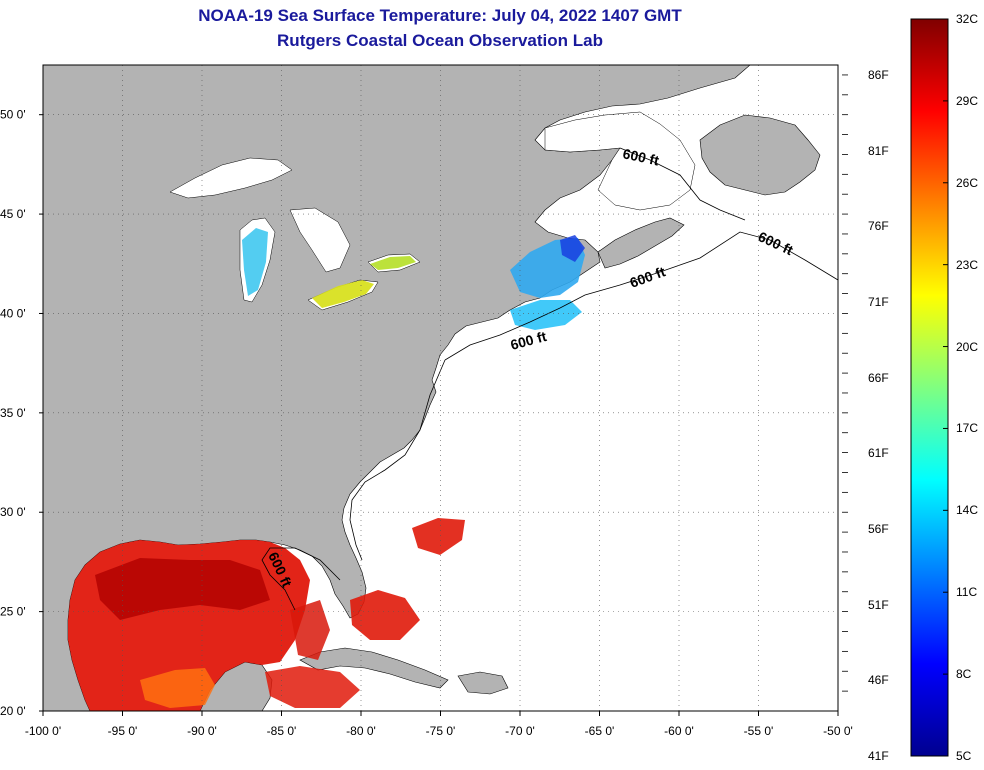 The height and width of the screenshot is (770, 984). I want to click on lake-superior, so click(231, 178).